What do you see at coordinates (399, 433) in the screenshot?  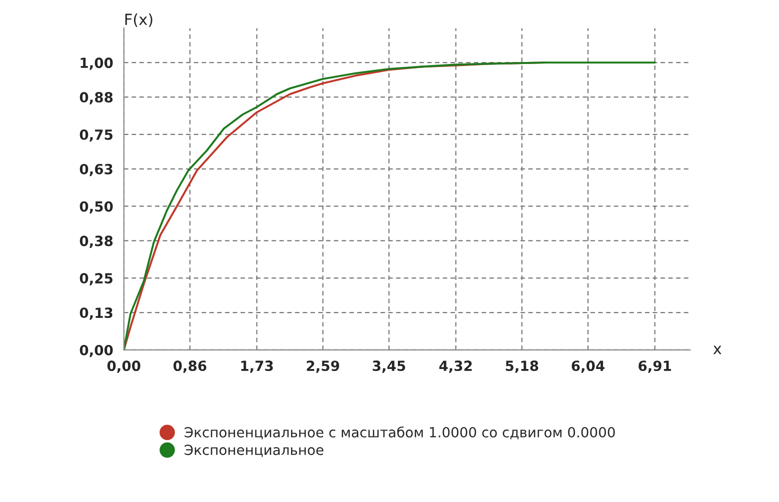 I see `legend-label: Экспоненциальное с масштабом 1.0000 со сдвигом 0.0000` at bounding box center [399, 433].